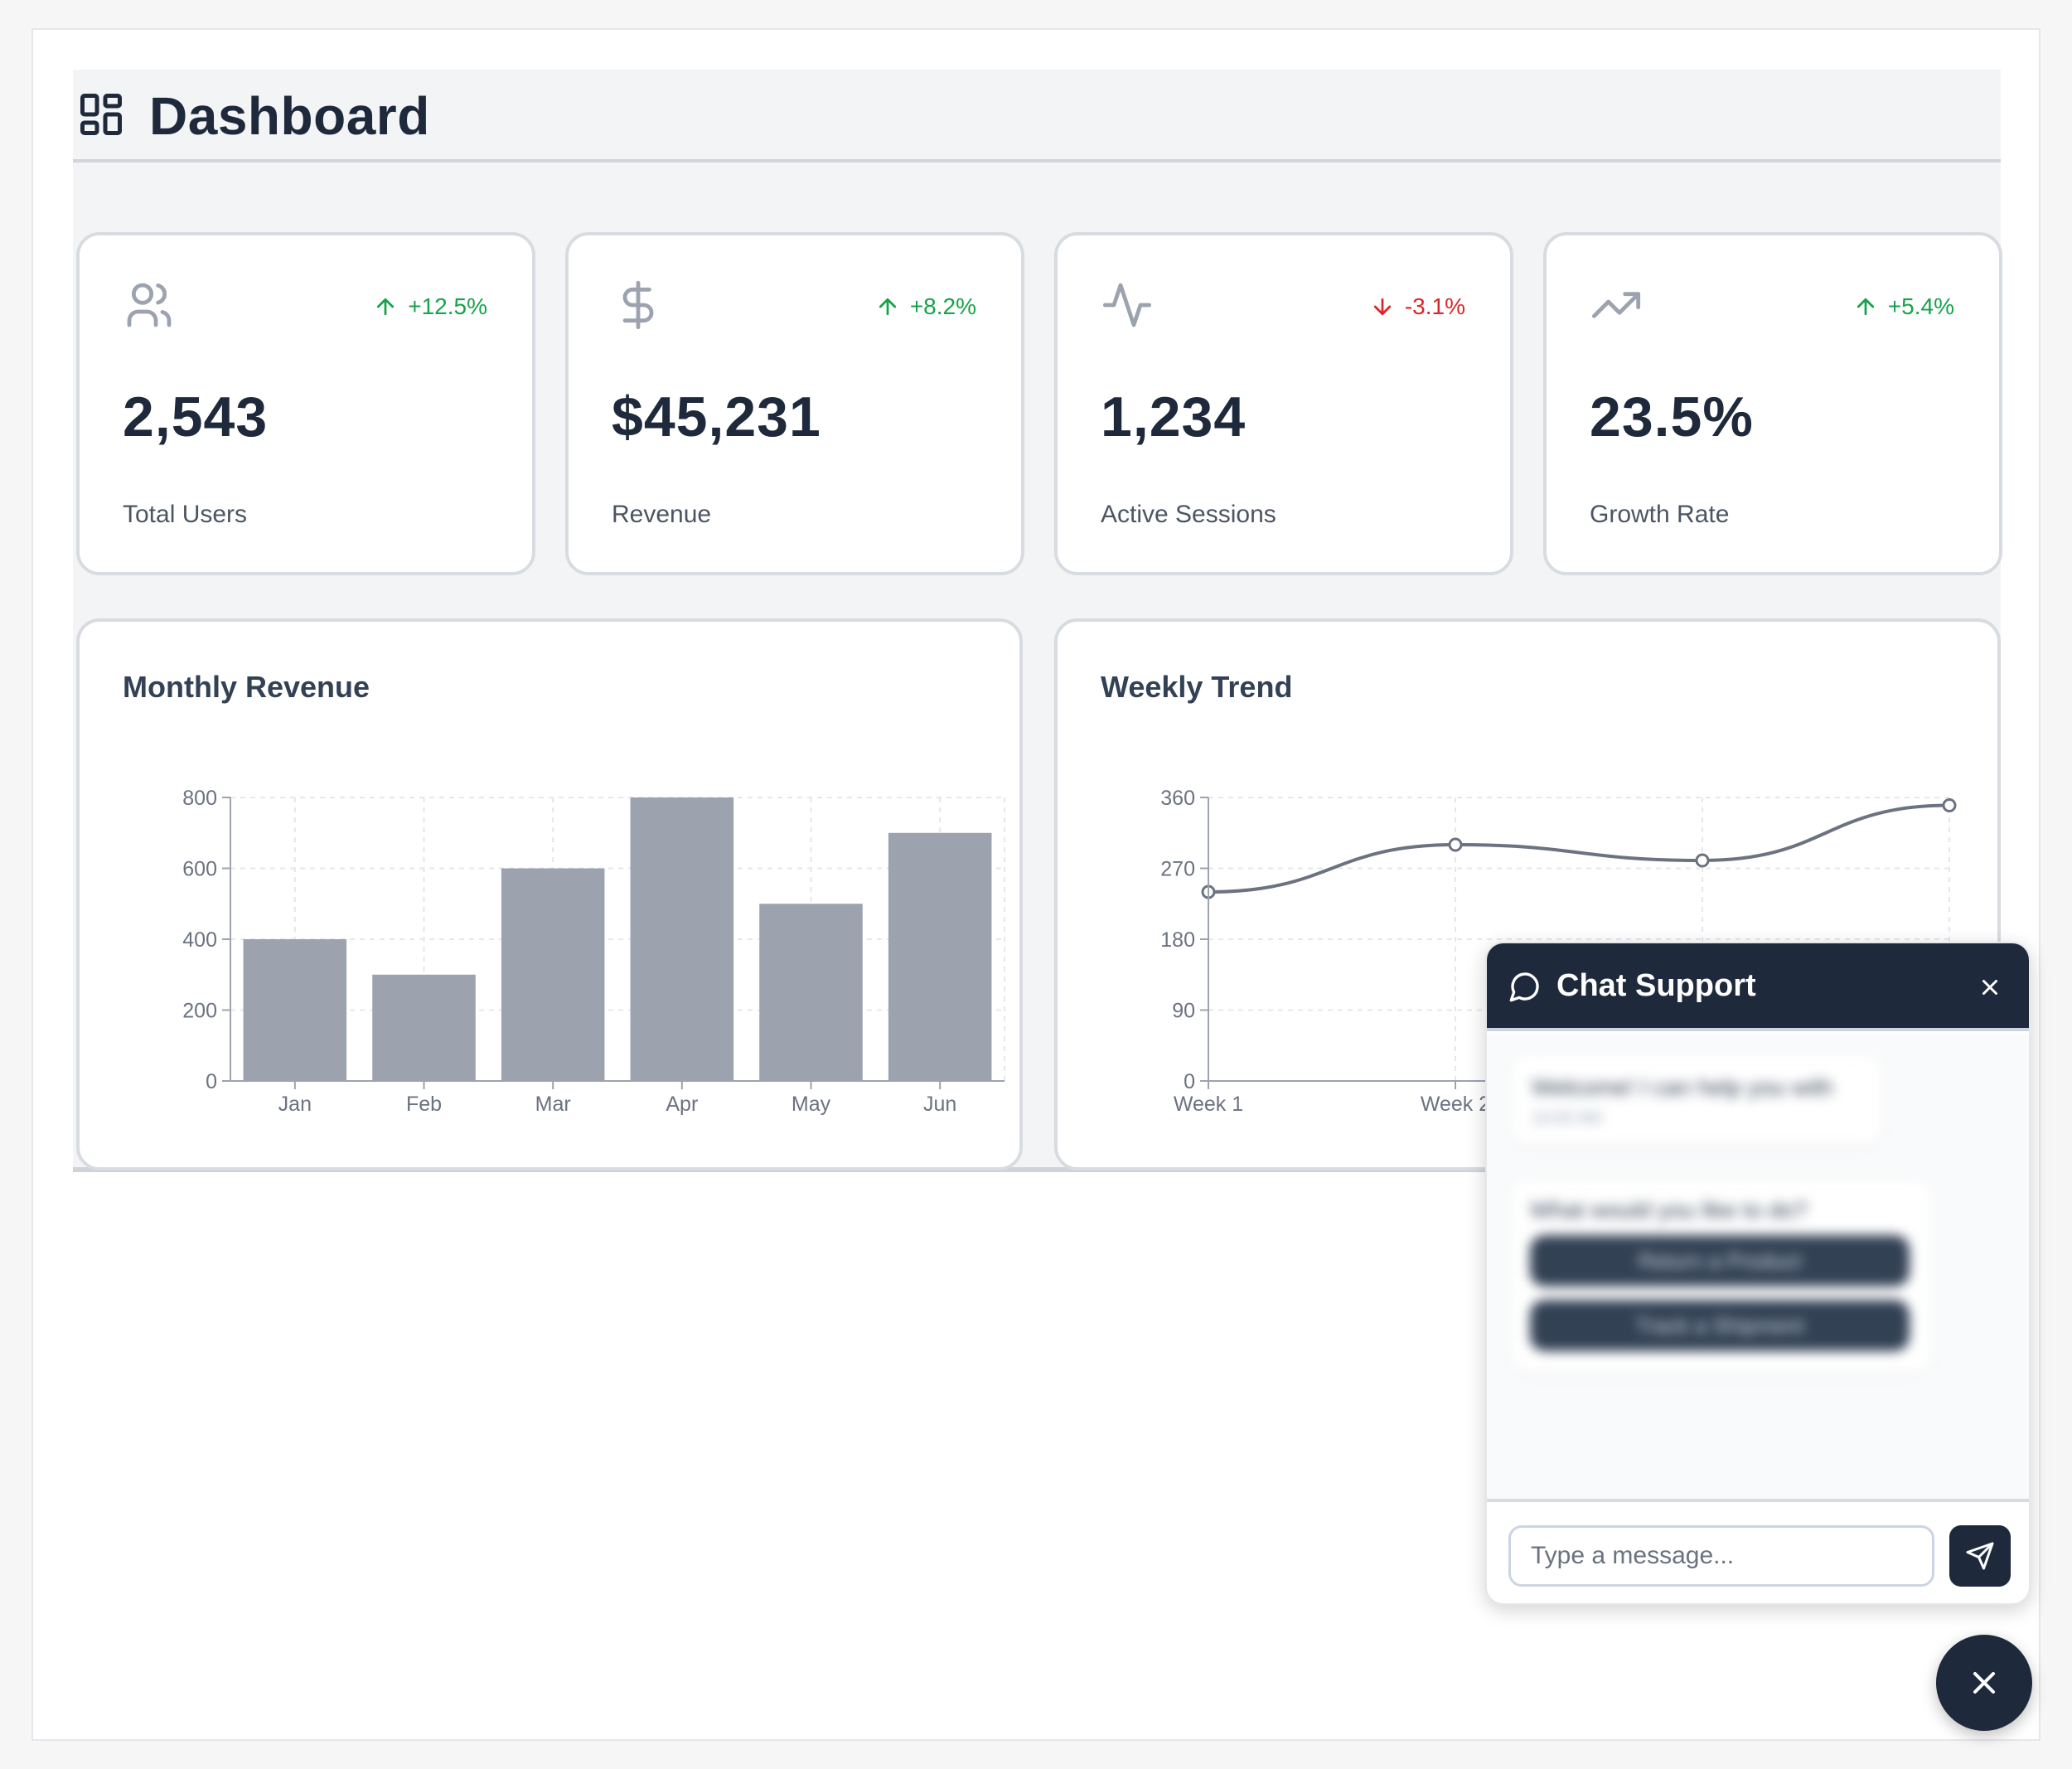 This screenshot has height=1769, width=2072. Describe the element at coordinates (1417, 306) in the screenshot. I see `stat-change: -3.1%` at that location.